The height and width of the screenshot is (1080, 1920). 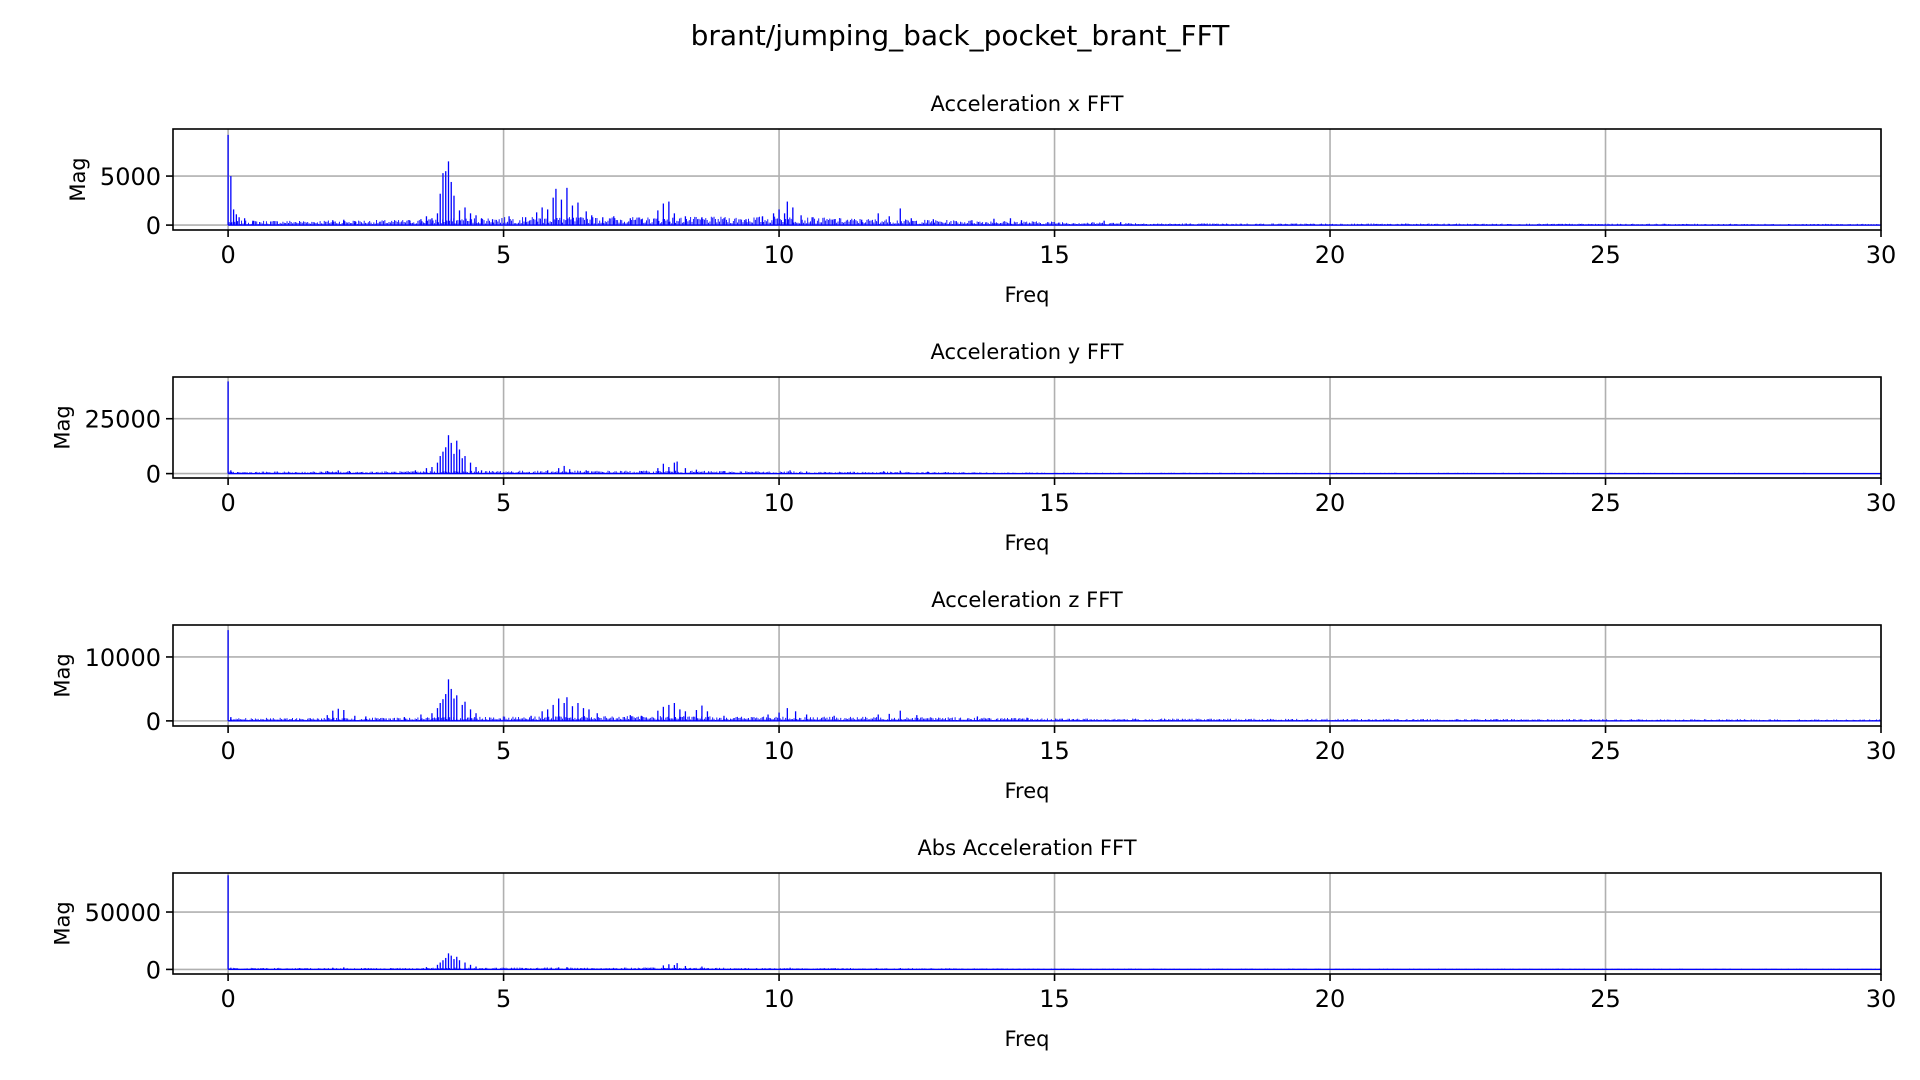 What do you see at coordinates (961, 35) in the screenshot?
I see `figure-title: brant/jumping_back_pocket_brant_FFT` at bounding box center [961, 35].